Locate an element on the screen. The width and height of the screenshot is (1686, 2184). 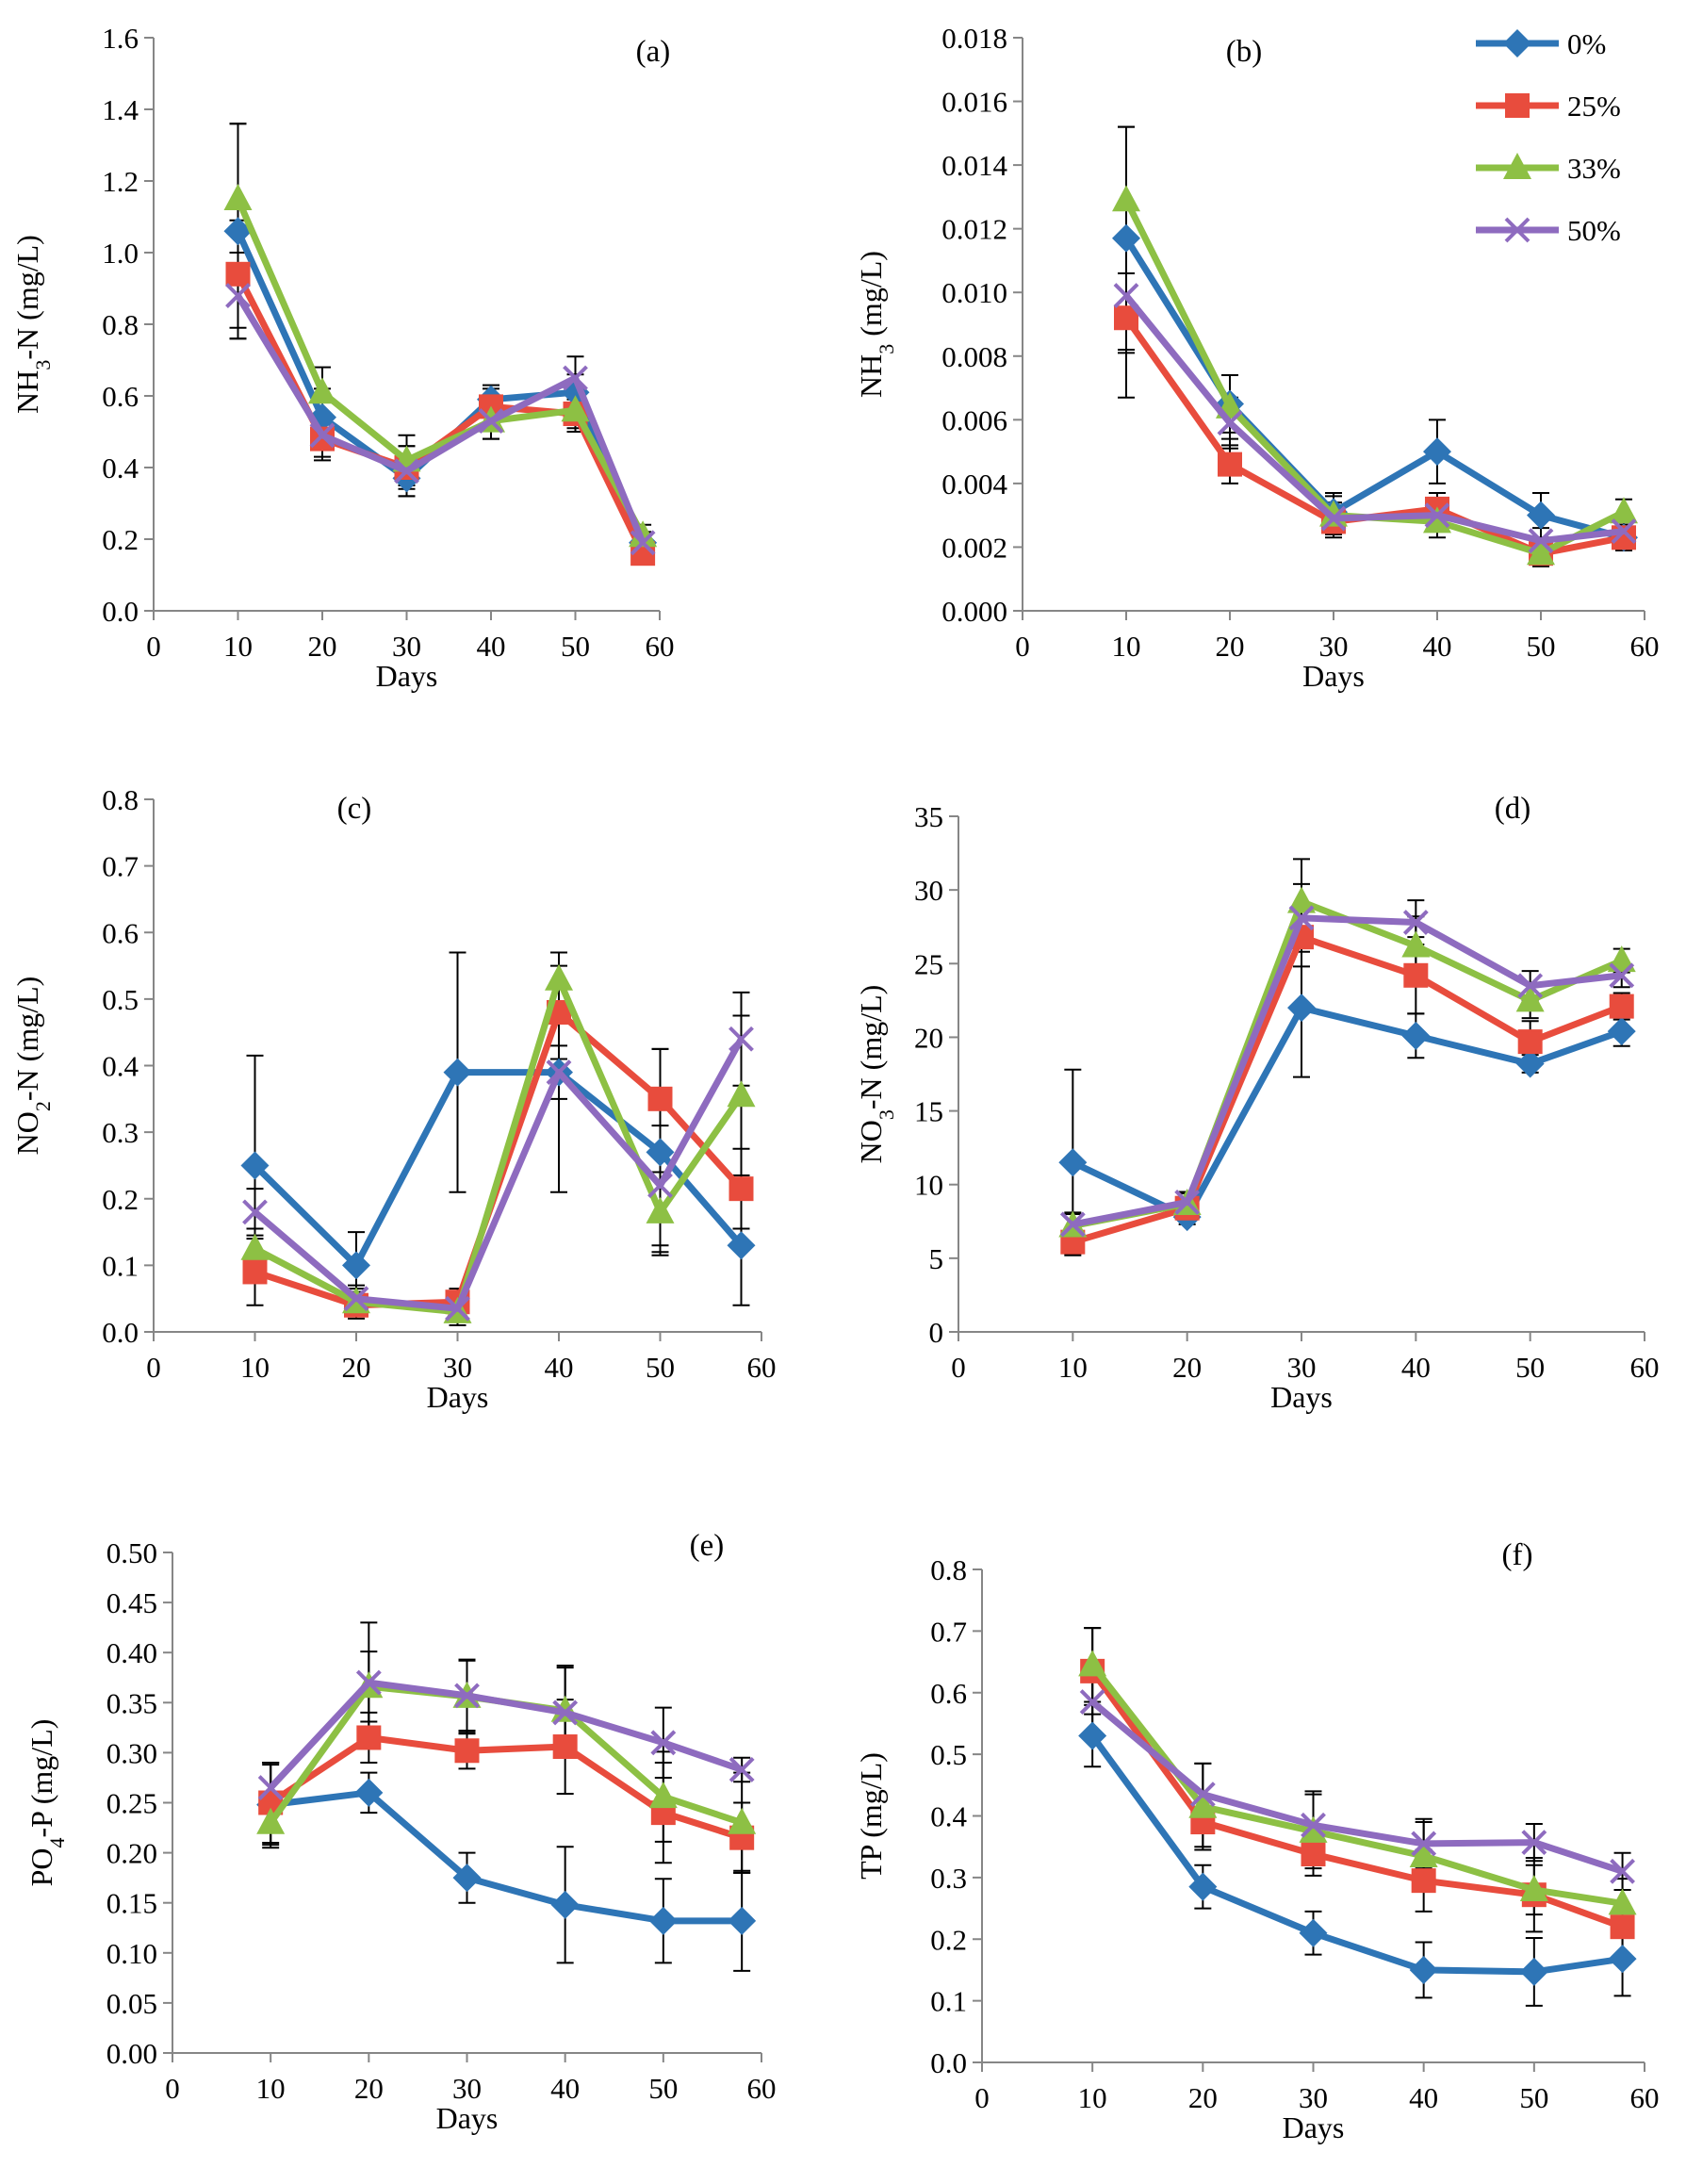
y-tick-label: 0.008 is located at coordinates (974, 356).